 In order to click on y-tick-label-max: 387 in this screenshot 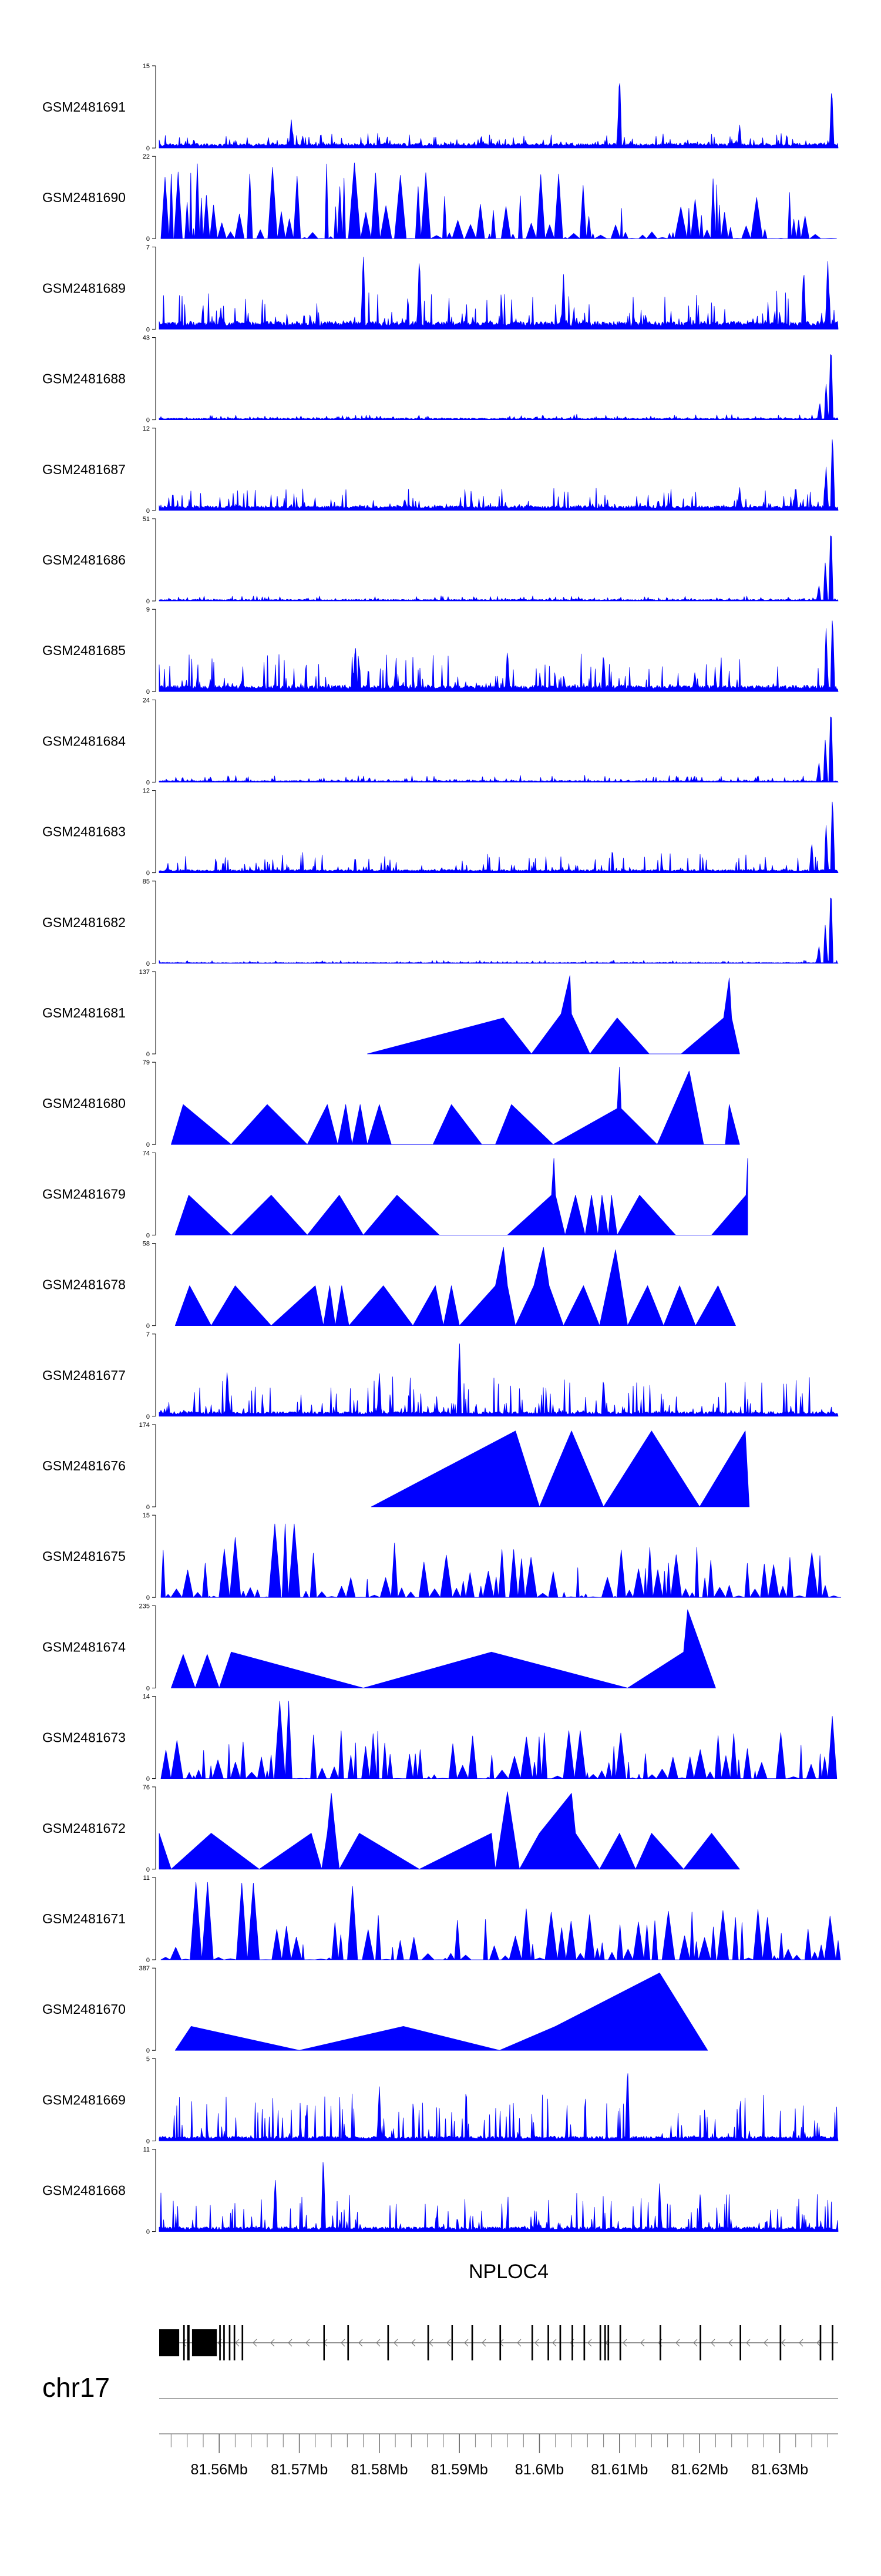, I will do `click(145, 1969)`.